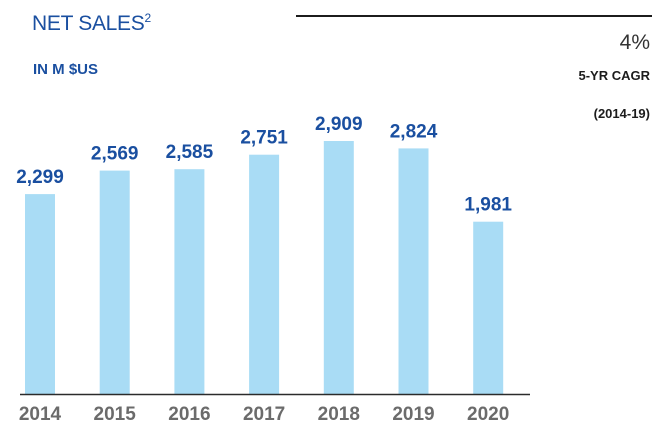  I want to click on bar-2016, so click(189, 281).